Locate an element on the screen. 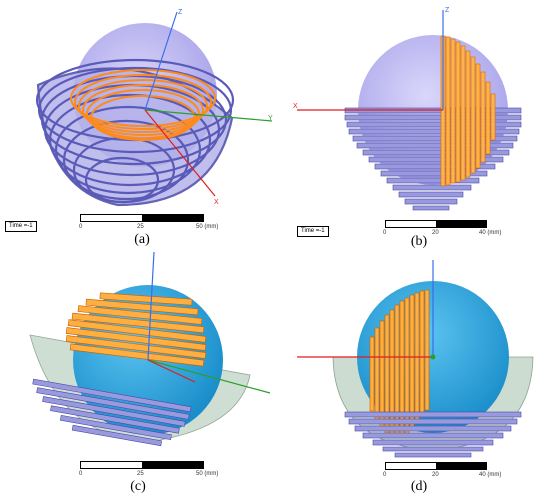 This screenshot has width=550, height=499. inner-coil-orange is located at coordinates (143, 105).